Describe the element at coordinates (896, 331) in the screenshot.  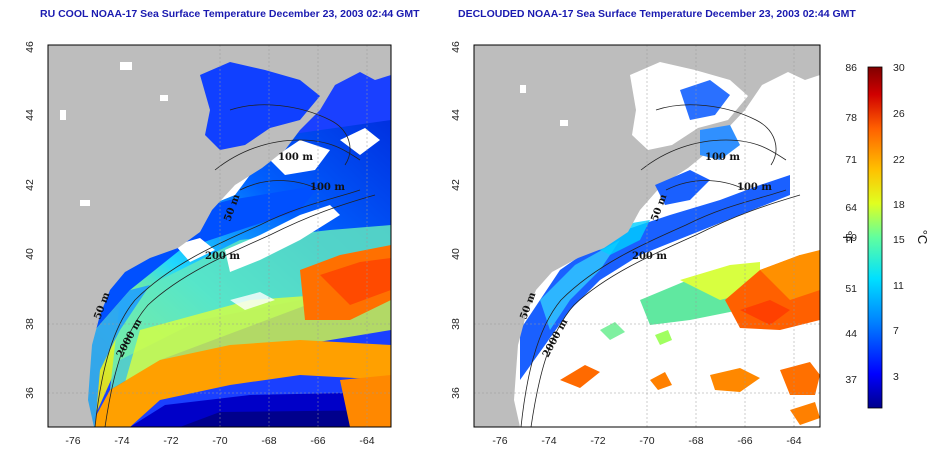
I see `c-tick-label: 7` at that location.